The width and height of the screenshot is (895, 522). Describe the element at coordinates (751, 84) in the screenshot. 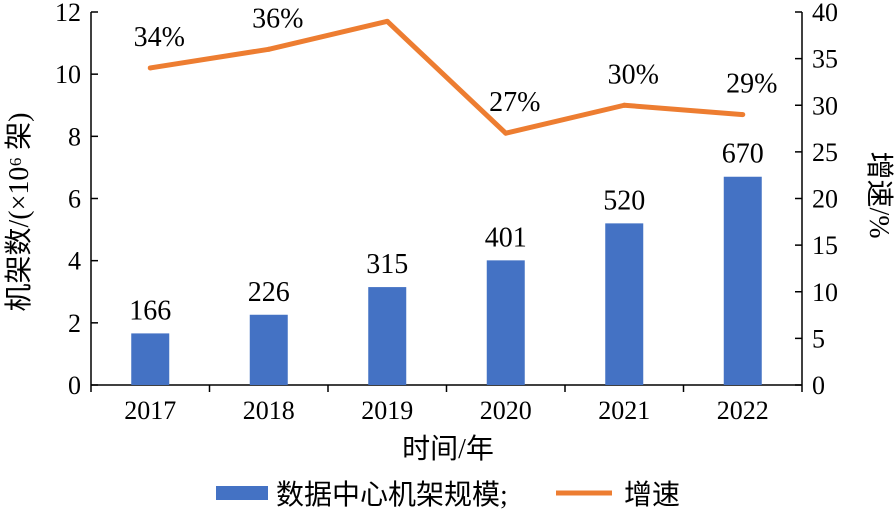

I see `line-value-label: 29%` at that location.